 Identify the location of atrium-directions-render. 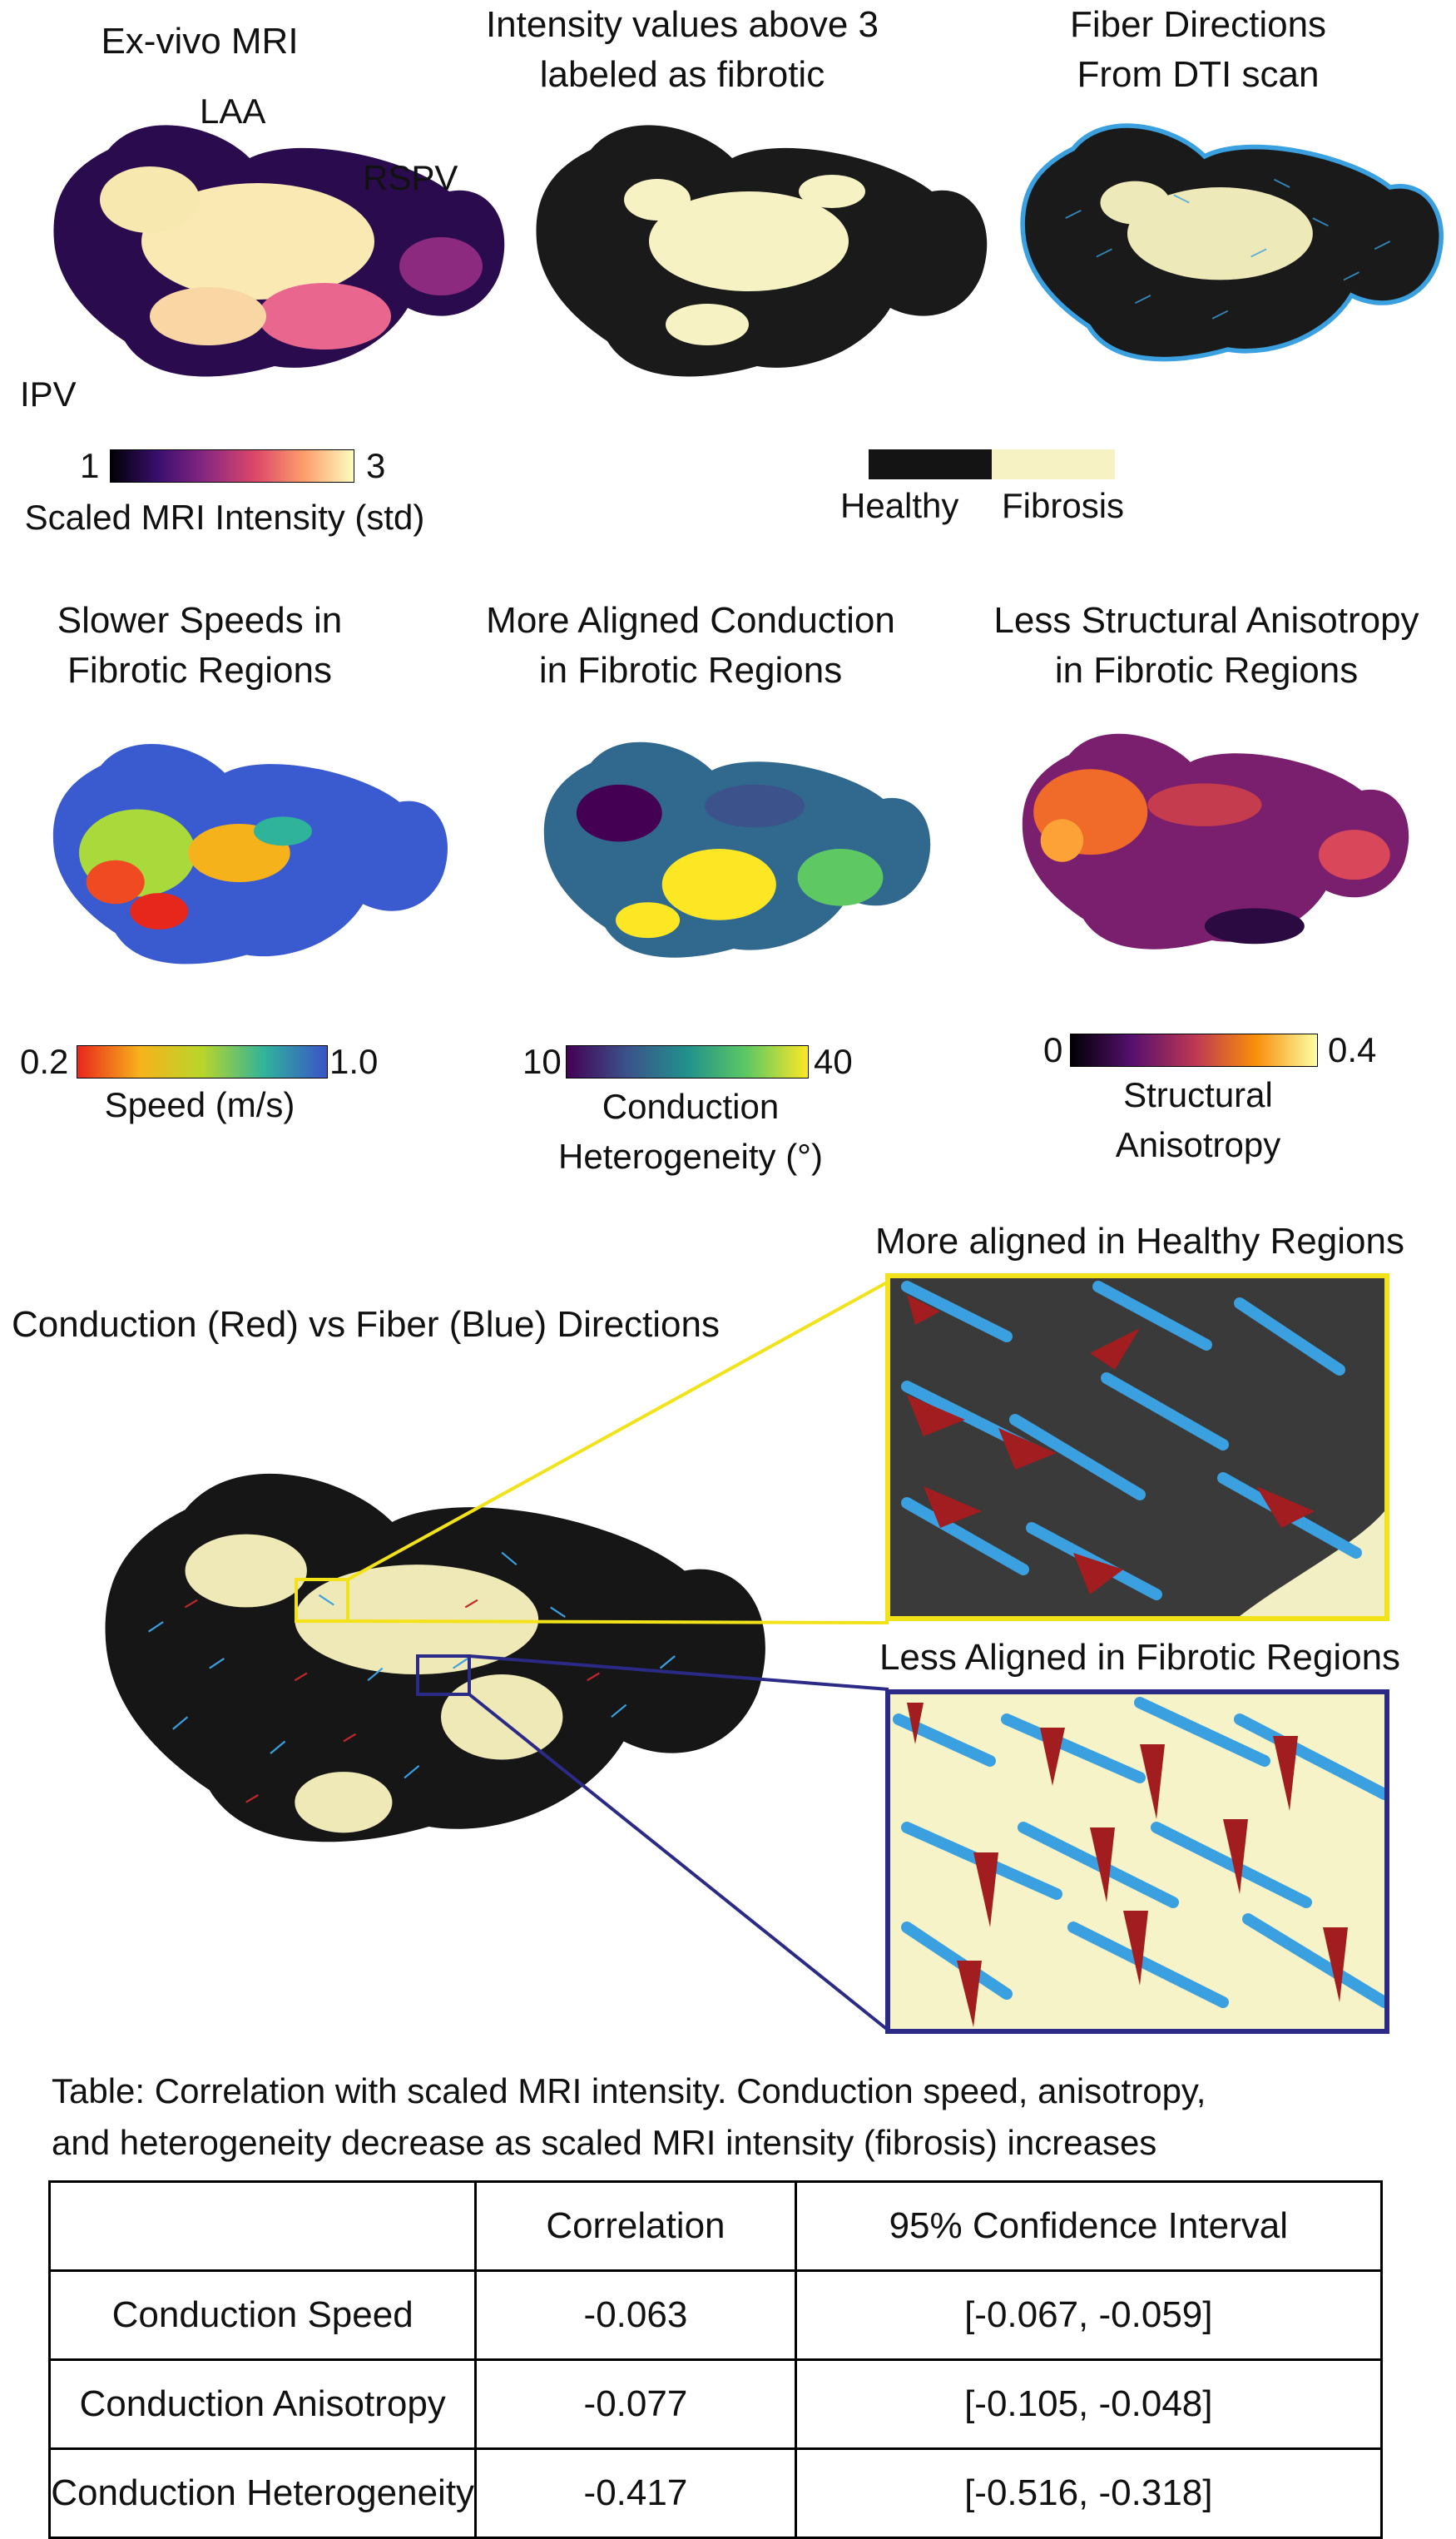
(435, 1658).